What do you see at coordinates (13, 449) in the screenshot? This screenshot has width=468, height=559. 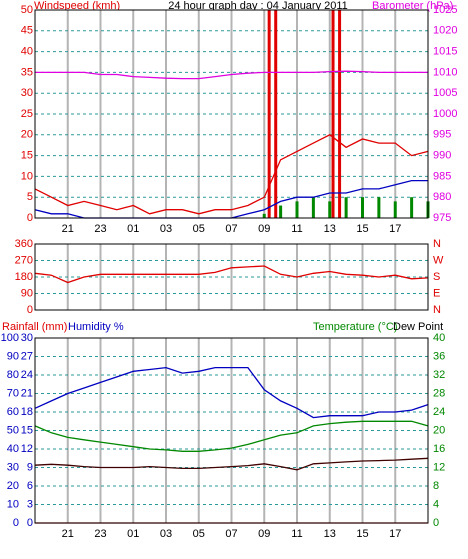 I see `y-tick-label: 40` at bounding box center [13, 449].